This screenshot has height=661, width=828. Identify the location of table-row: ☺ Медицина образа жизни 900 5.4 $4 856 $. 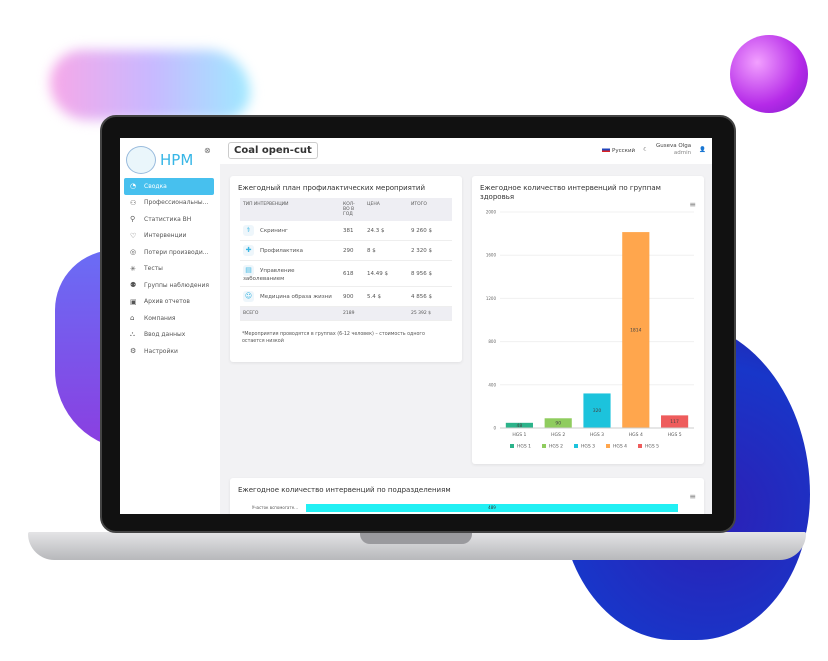
(346, 296).